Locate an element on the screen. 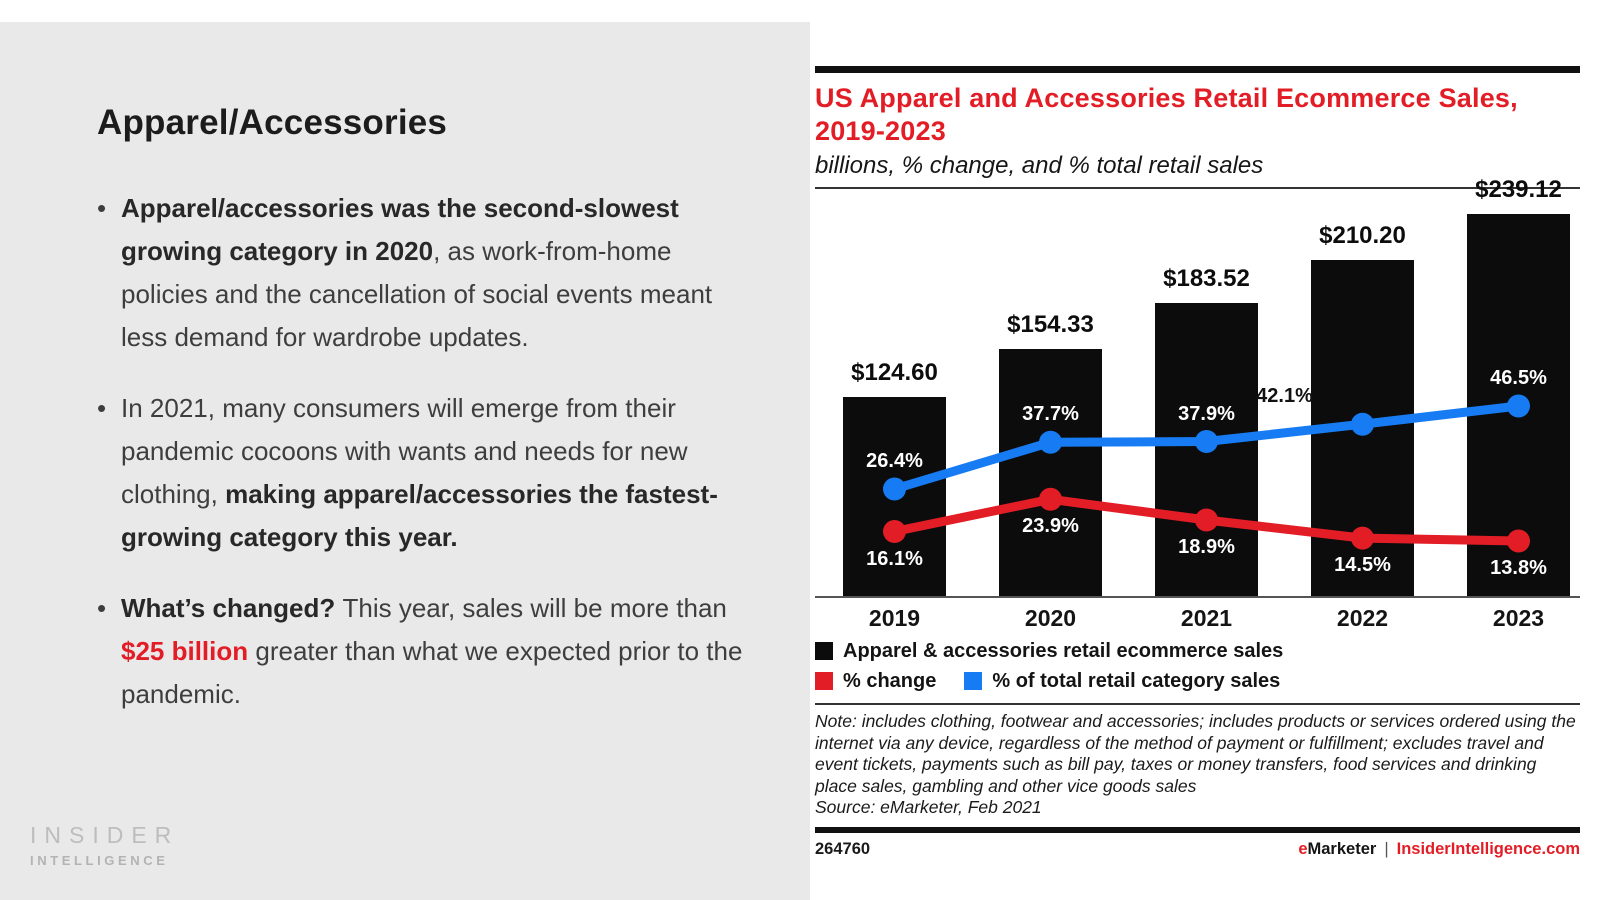 The image size is (1600, 900). pct-change-label-2022: 14.5% is located at coordinates (1362, 565).